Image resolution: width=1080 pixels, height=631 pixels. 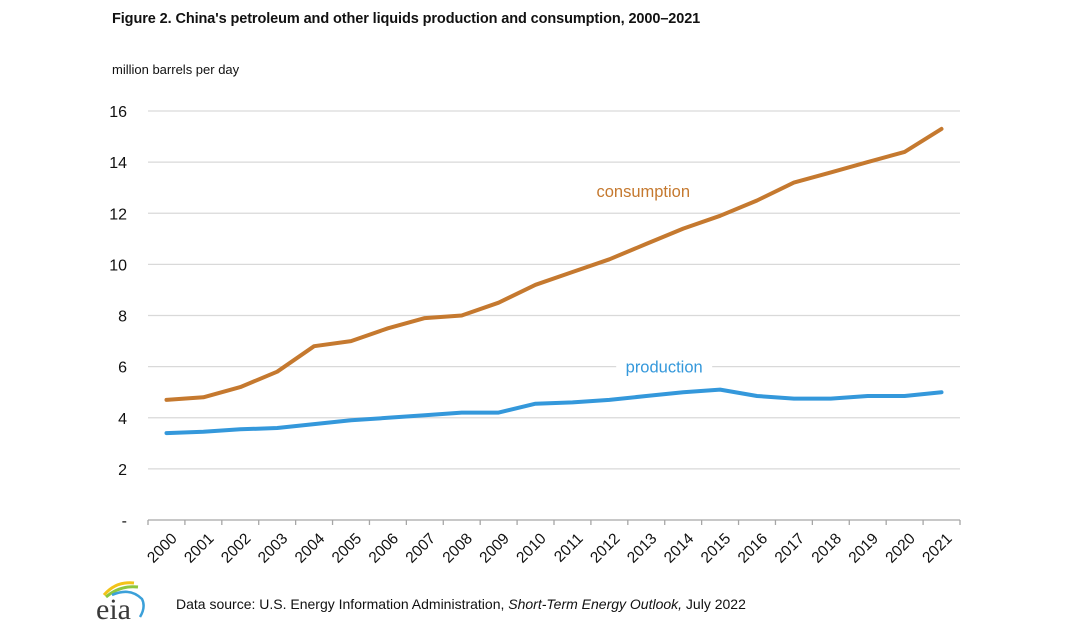 What do you see at coordinates (118, 112) in the screenshot?
I see `y-tick-label: 16` at bounding box center [118, 112].